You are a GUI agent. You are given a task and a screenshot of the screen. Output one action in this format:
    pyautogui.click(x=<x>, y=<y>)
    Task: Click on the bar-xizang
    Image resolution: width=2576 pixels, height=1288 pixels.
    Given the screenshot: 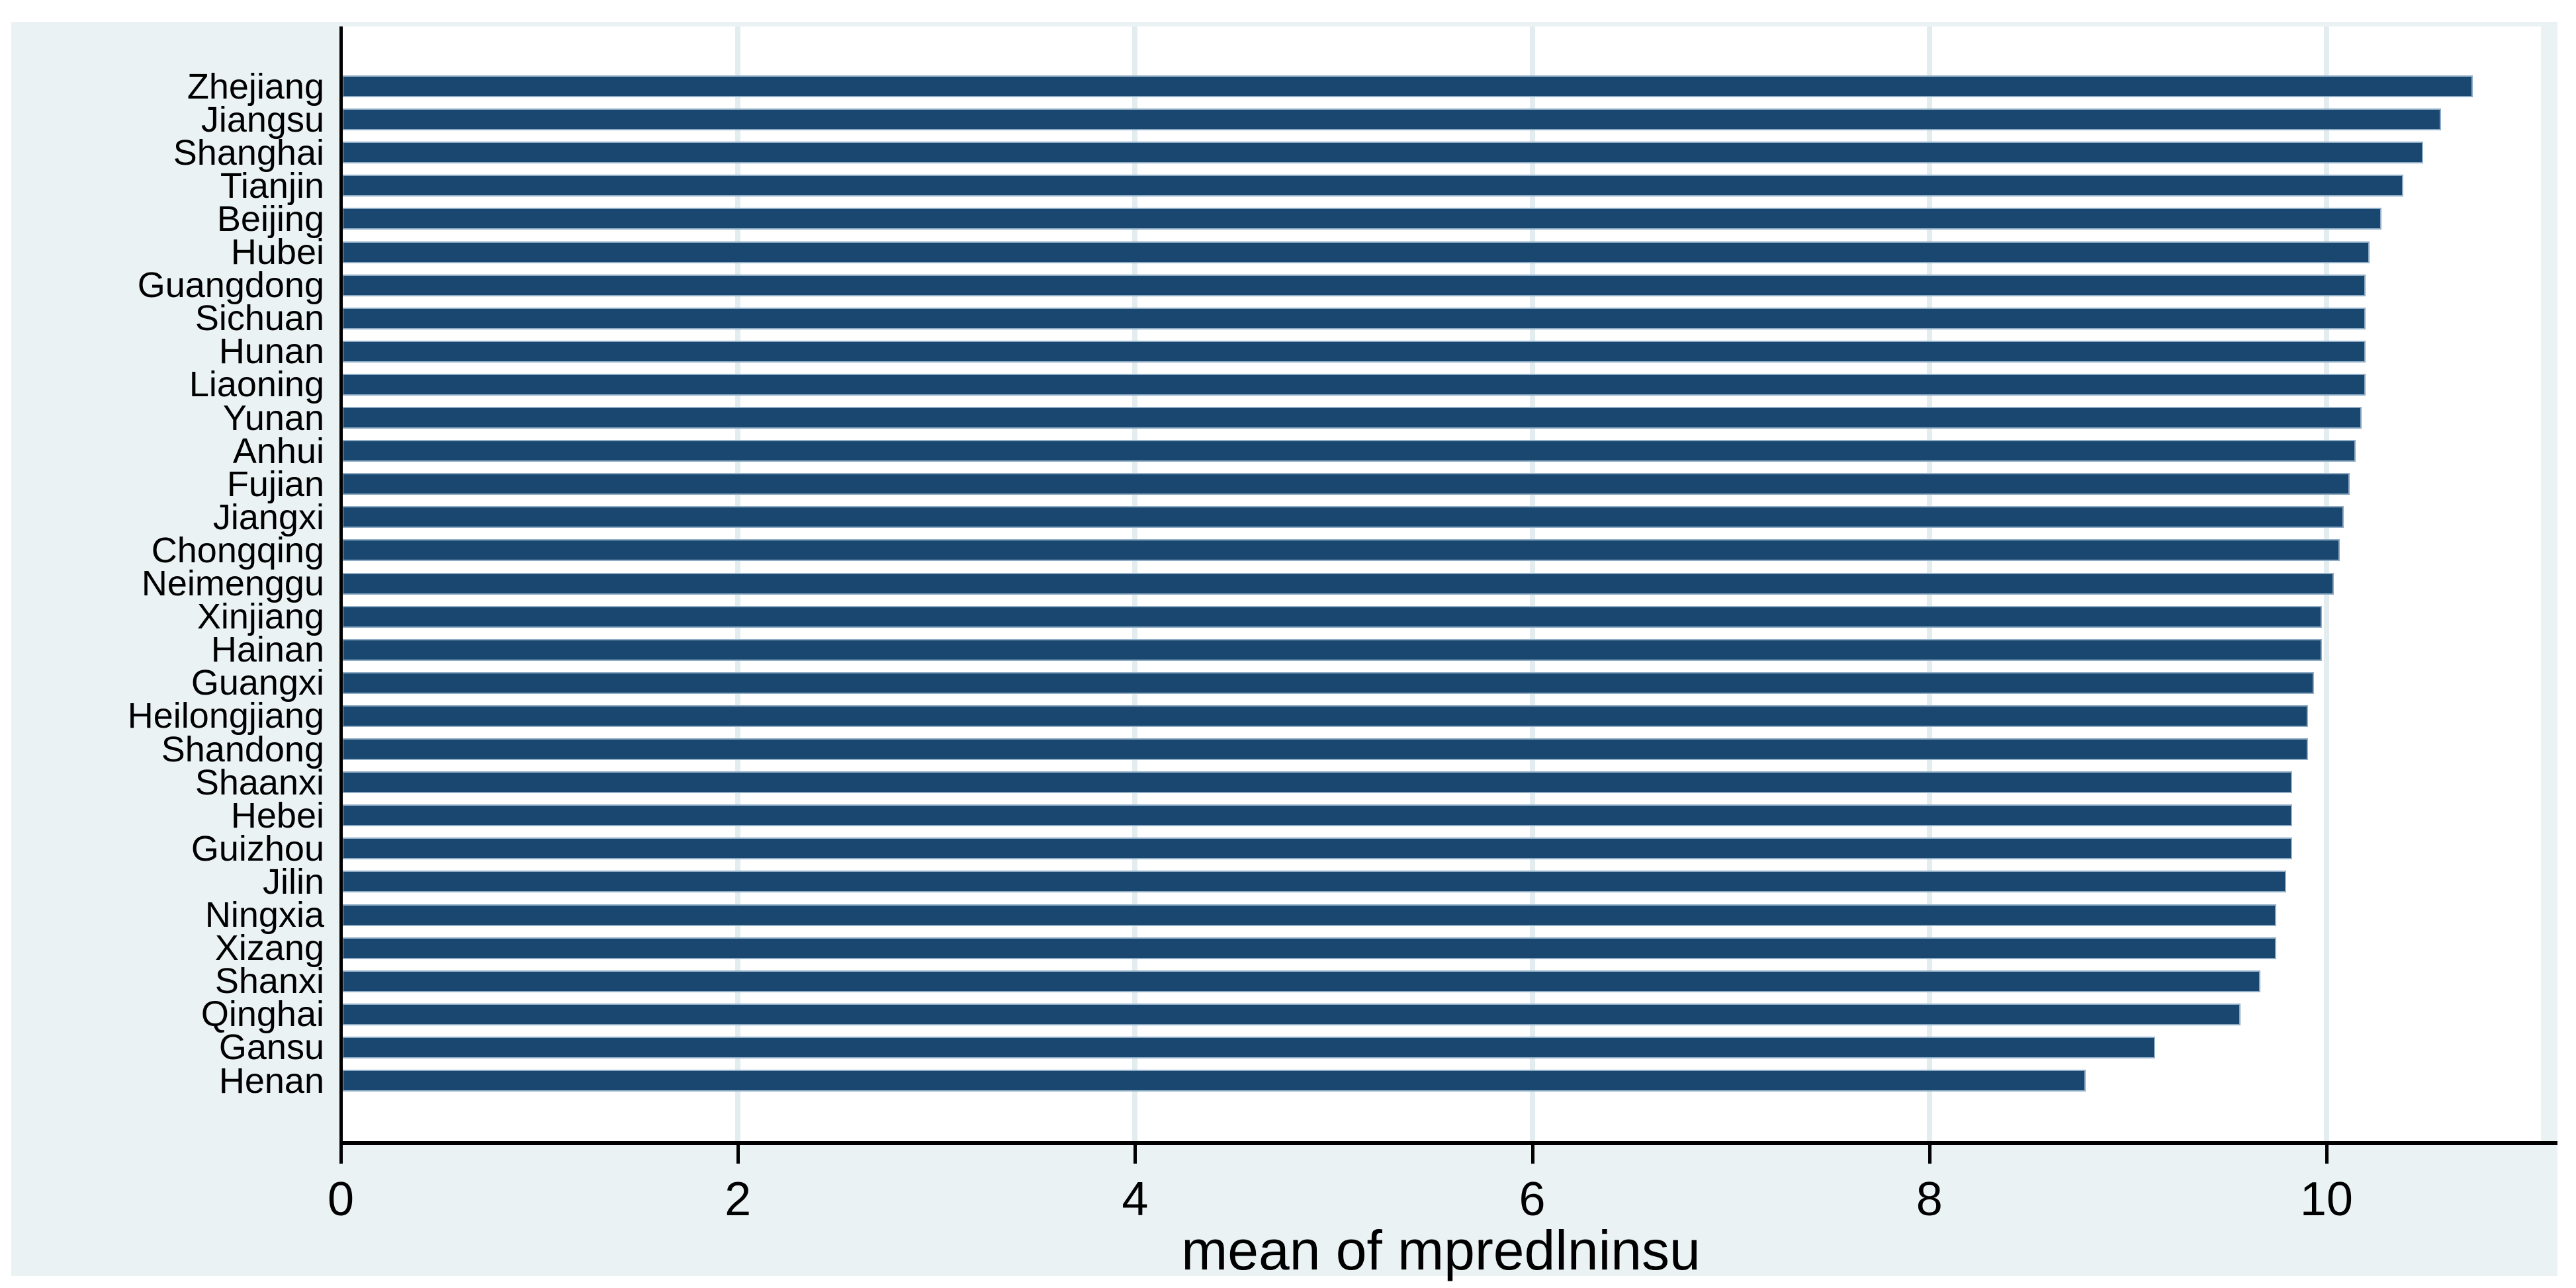 What is the action you would take?
    pyautogui.click(x=1309, y=948)
    